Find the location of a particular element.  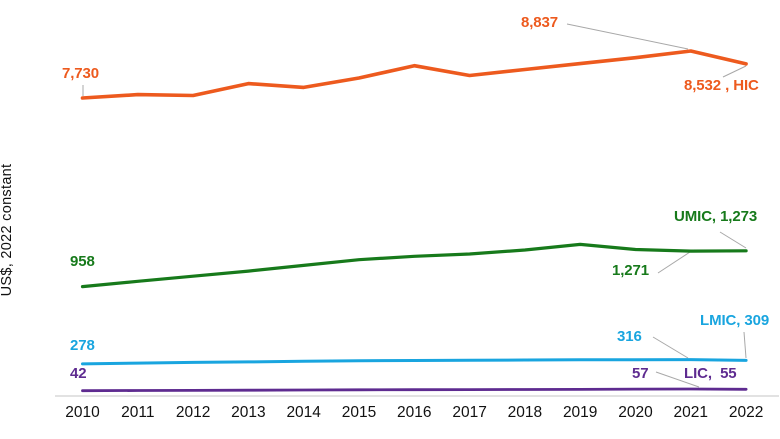

annotation-lic-2021: 57 is located at coordinates (640, 373).